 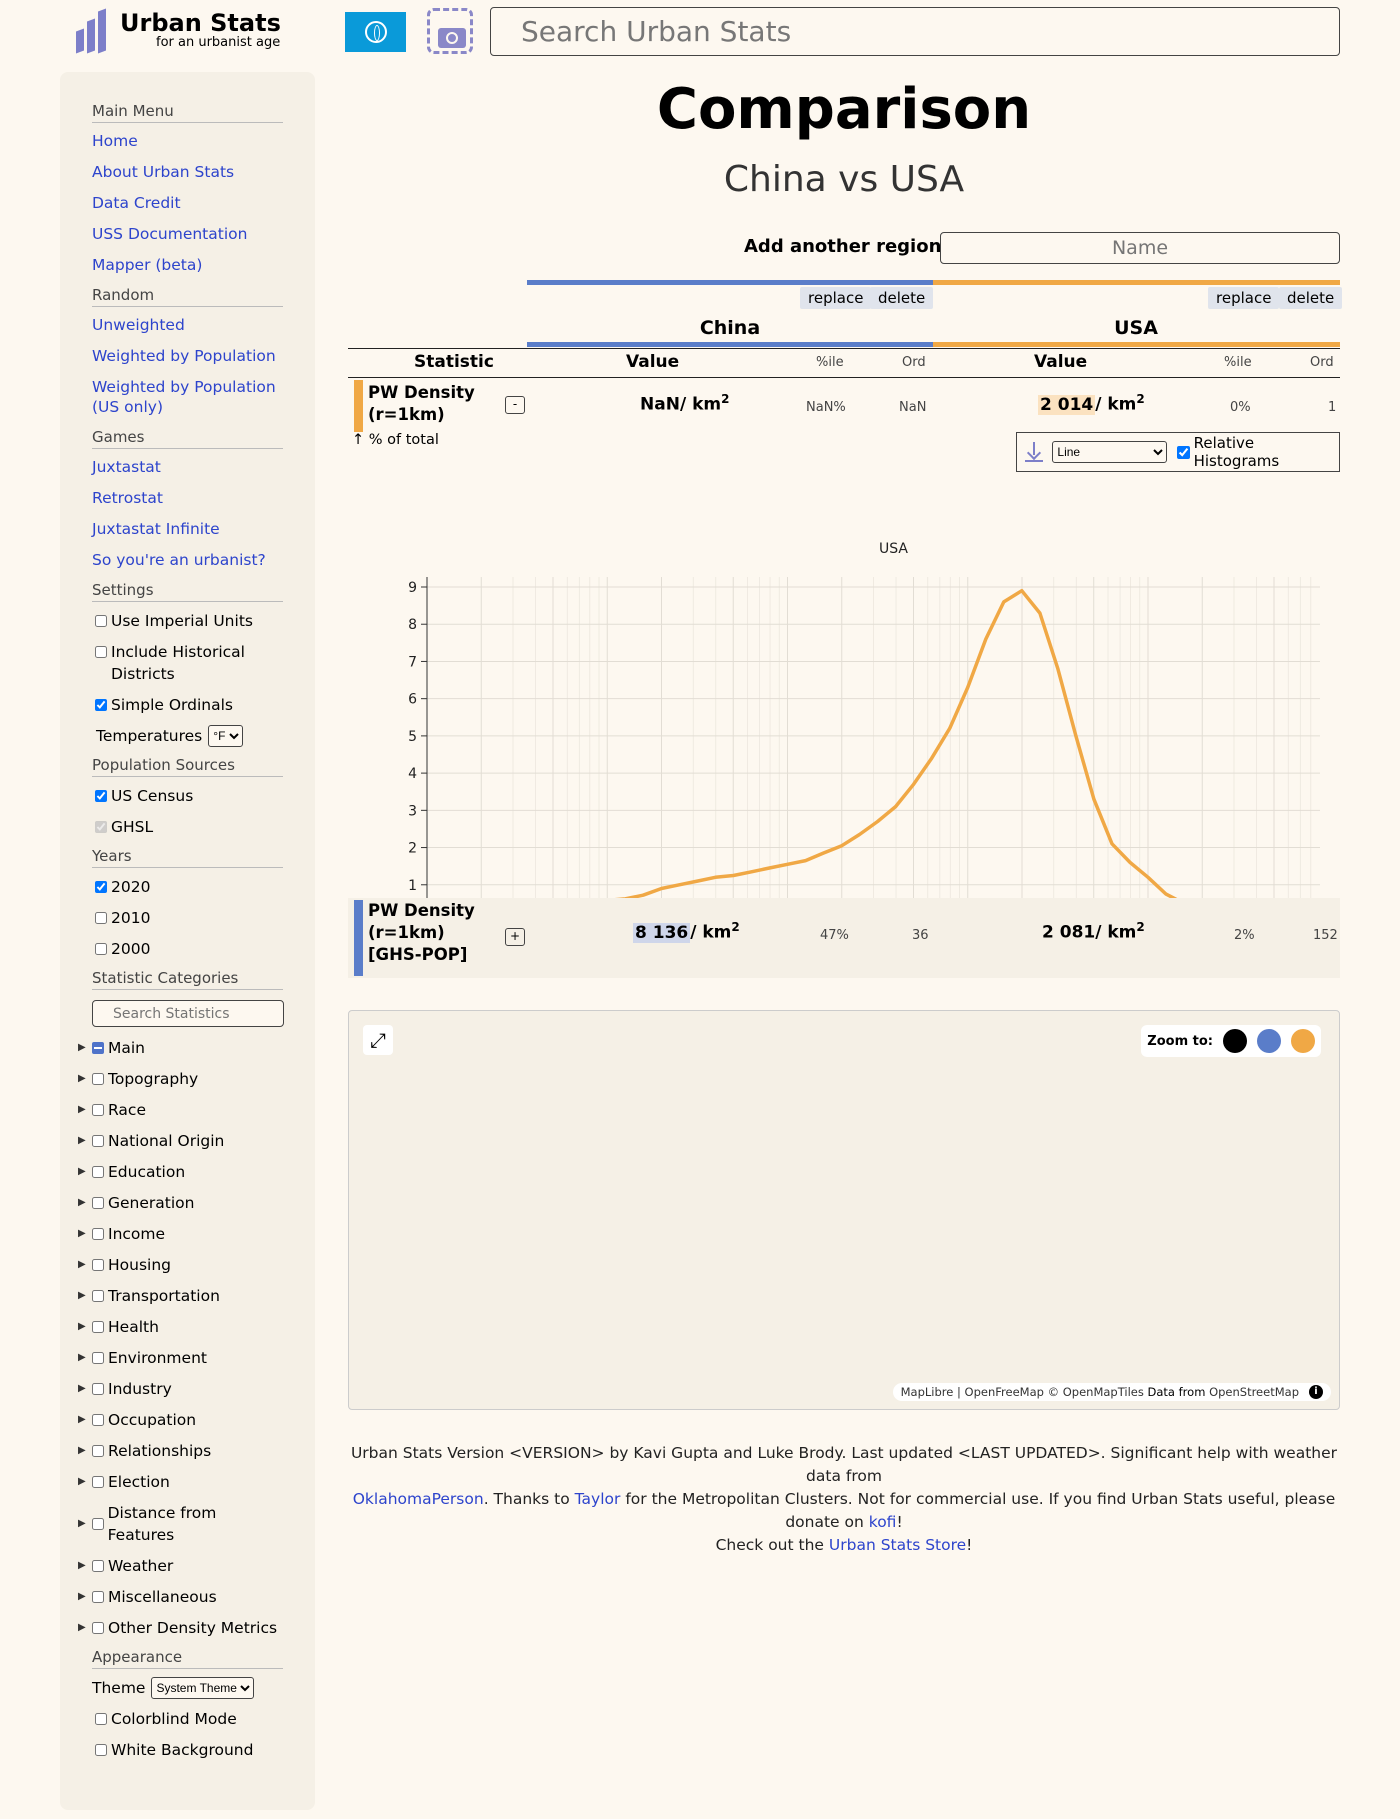 I want to click on category-other-density-metrics: ▶ Other Density Metrics, so click(x=178, y=1628).